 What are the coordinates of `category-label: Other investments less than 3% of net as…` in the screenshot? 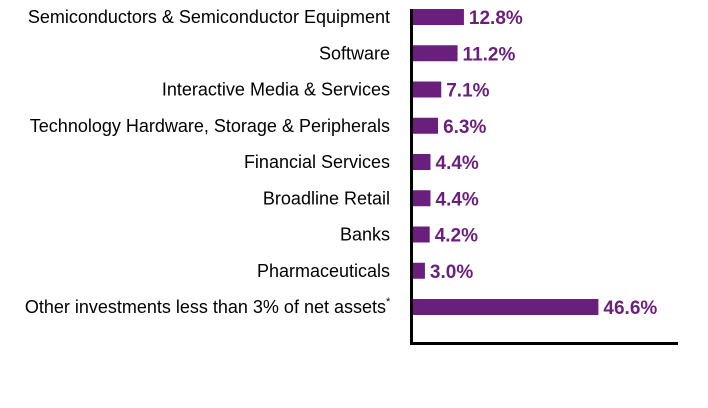 It's located at (205, 307).